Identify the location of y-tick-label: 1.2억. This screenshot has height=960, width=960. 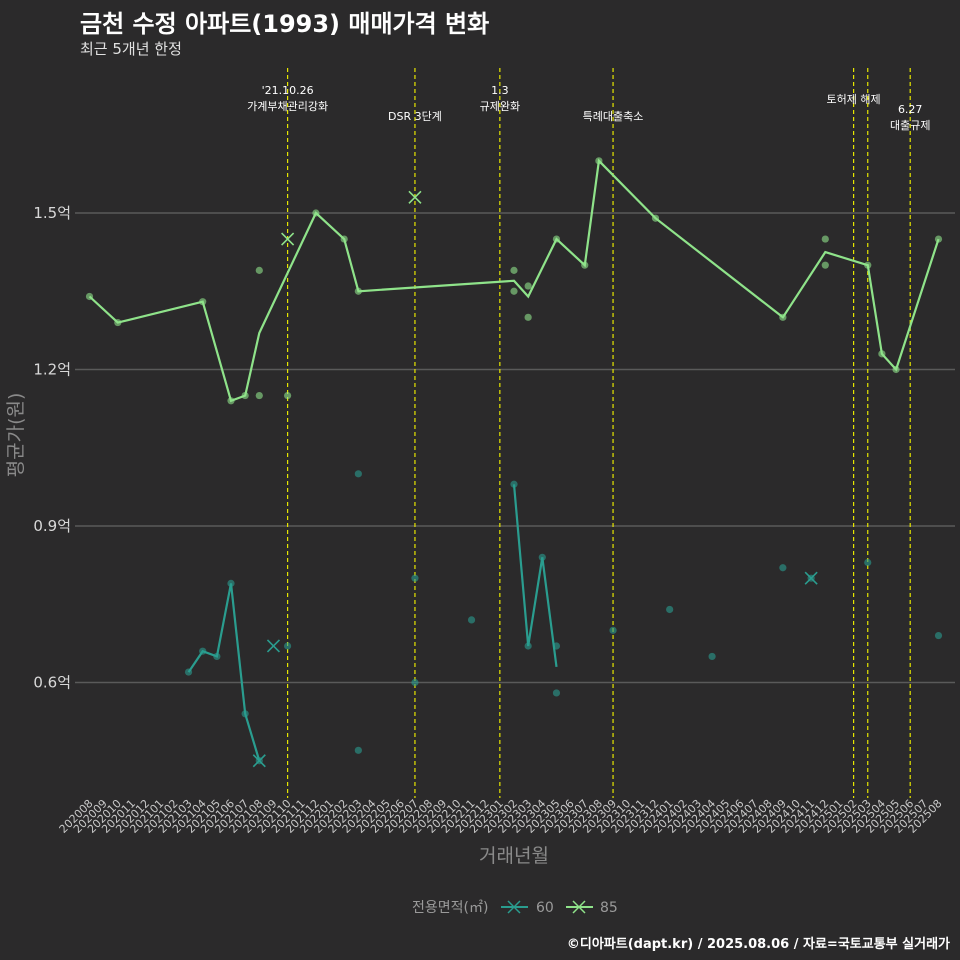
(52, 370).